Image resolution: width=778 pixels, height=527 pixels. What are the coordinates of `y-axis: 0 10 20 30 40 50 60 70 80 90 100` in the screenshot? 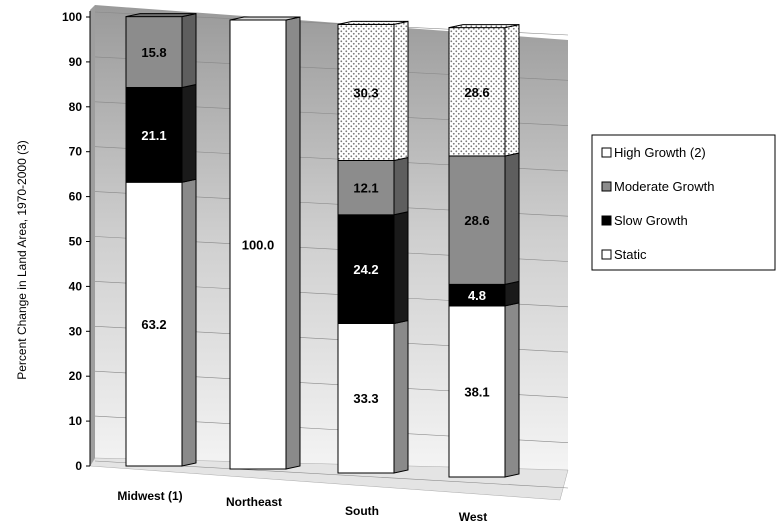 It's located at (76, 241).